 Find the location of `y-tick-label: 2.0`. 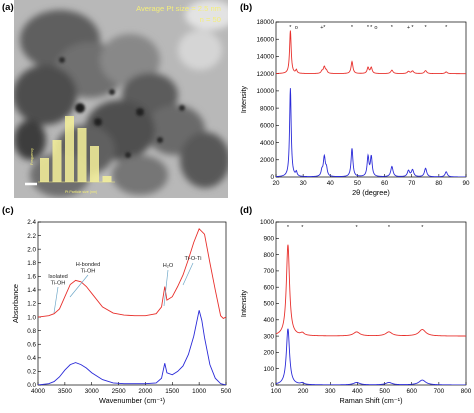

y-tick-label: 2.0 is located at coordinates (31, 249).